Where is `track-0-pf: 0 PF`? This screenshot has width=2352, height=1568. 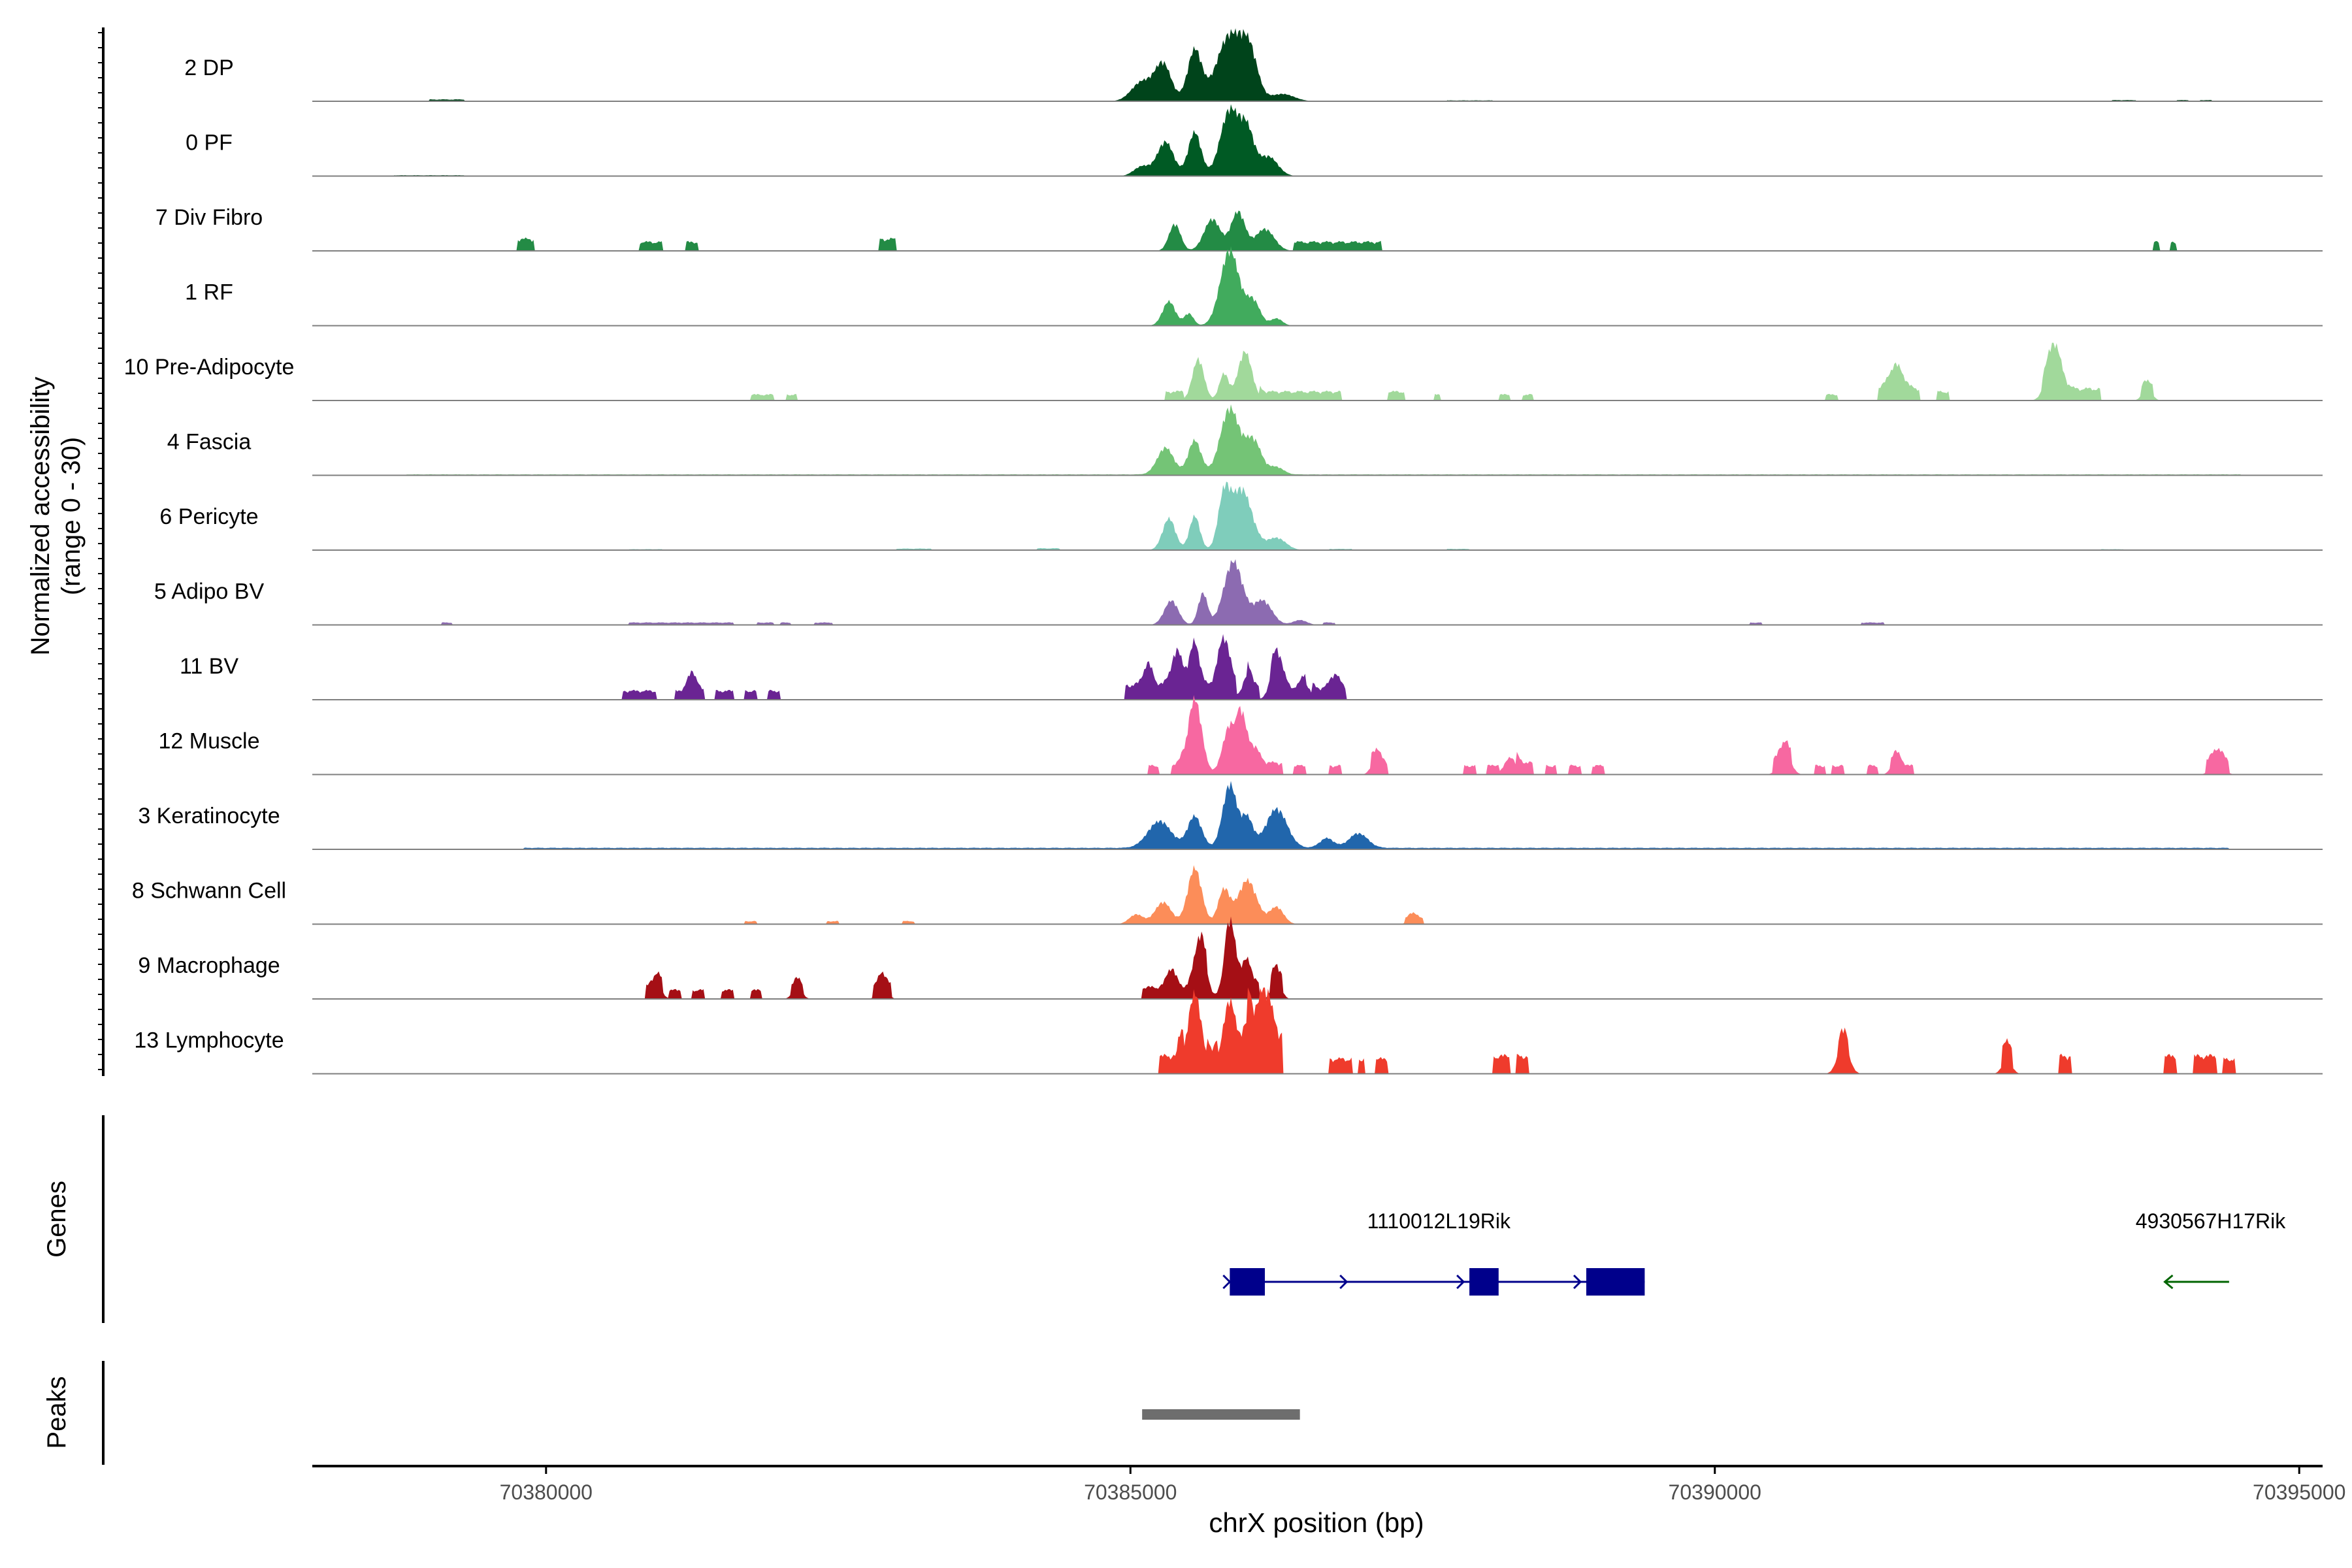 track-0-pf: 0 PF is located at coordinates (1254, 140).